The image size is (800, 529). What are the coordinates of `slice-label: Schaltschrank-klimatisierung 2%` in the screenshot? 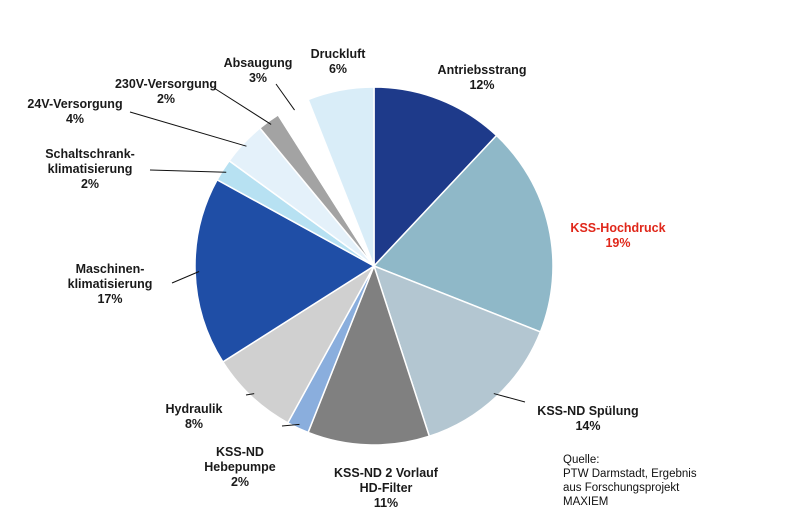 It's located at (90, 169).